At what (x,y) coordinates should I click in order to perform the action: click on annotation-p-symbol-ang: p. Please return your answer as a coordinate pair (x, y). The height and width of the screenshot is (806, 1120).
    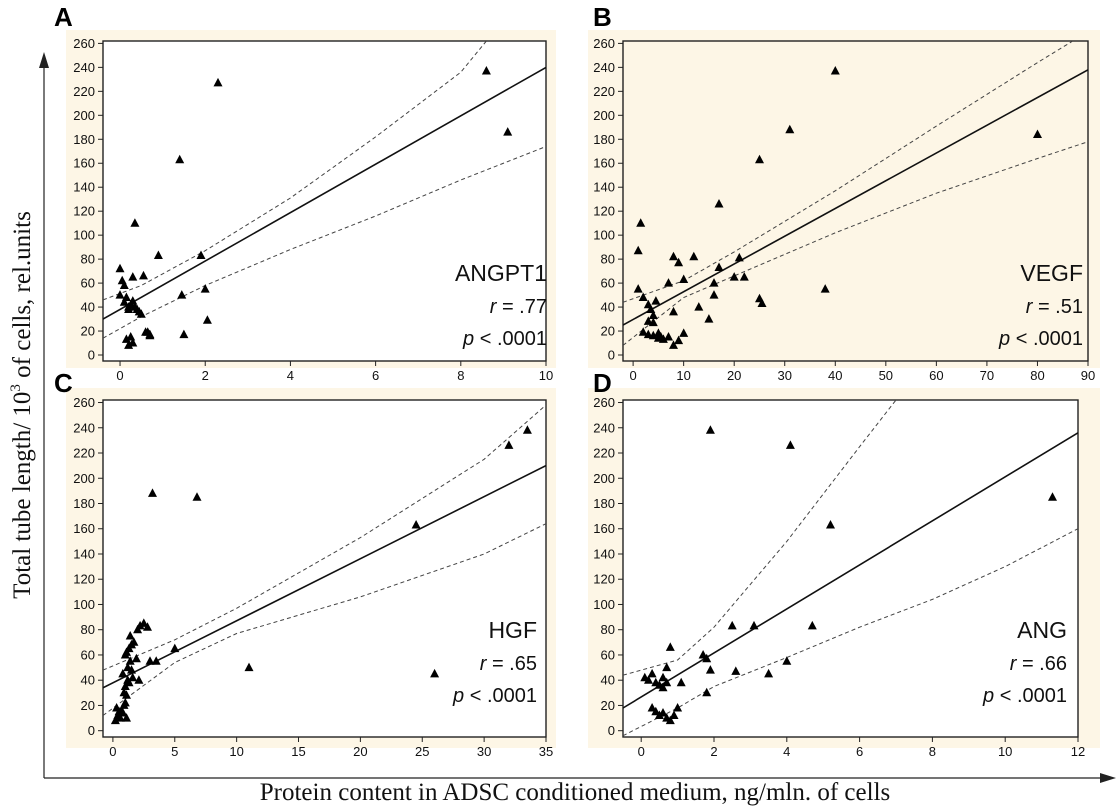
    Looking at the image, I should click on (988, 696).